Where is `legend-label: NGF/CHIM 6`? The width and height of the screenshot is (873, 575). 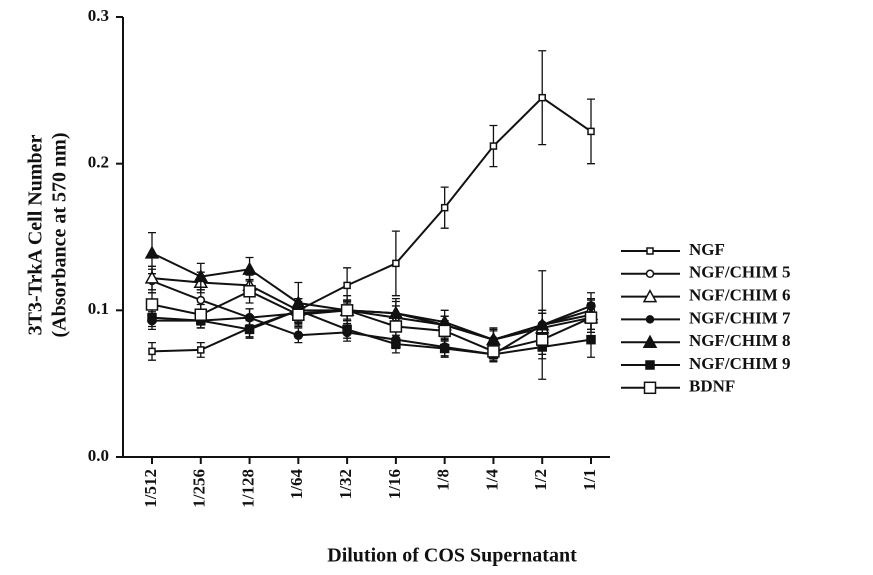
legend-label: NGF/CHIM 6 is located at coordinates (740, 295).